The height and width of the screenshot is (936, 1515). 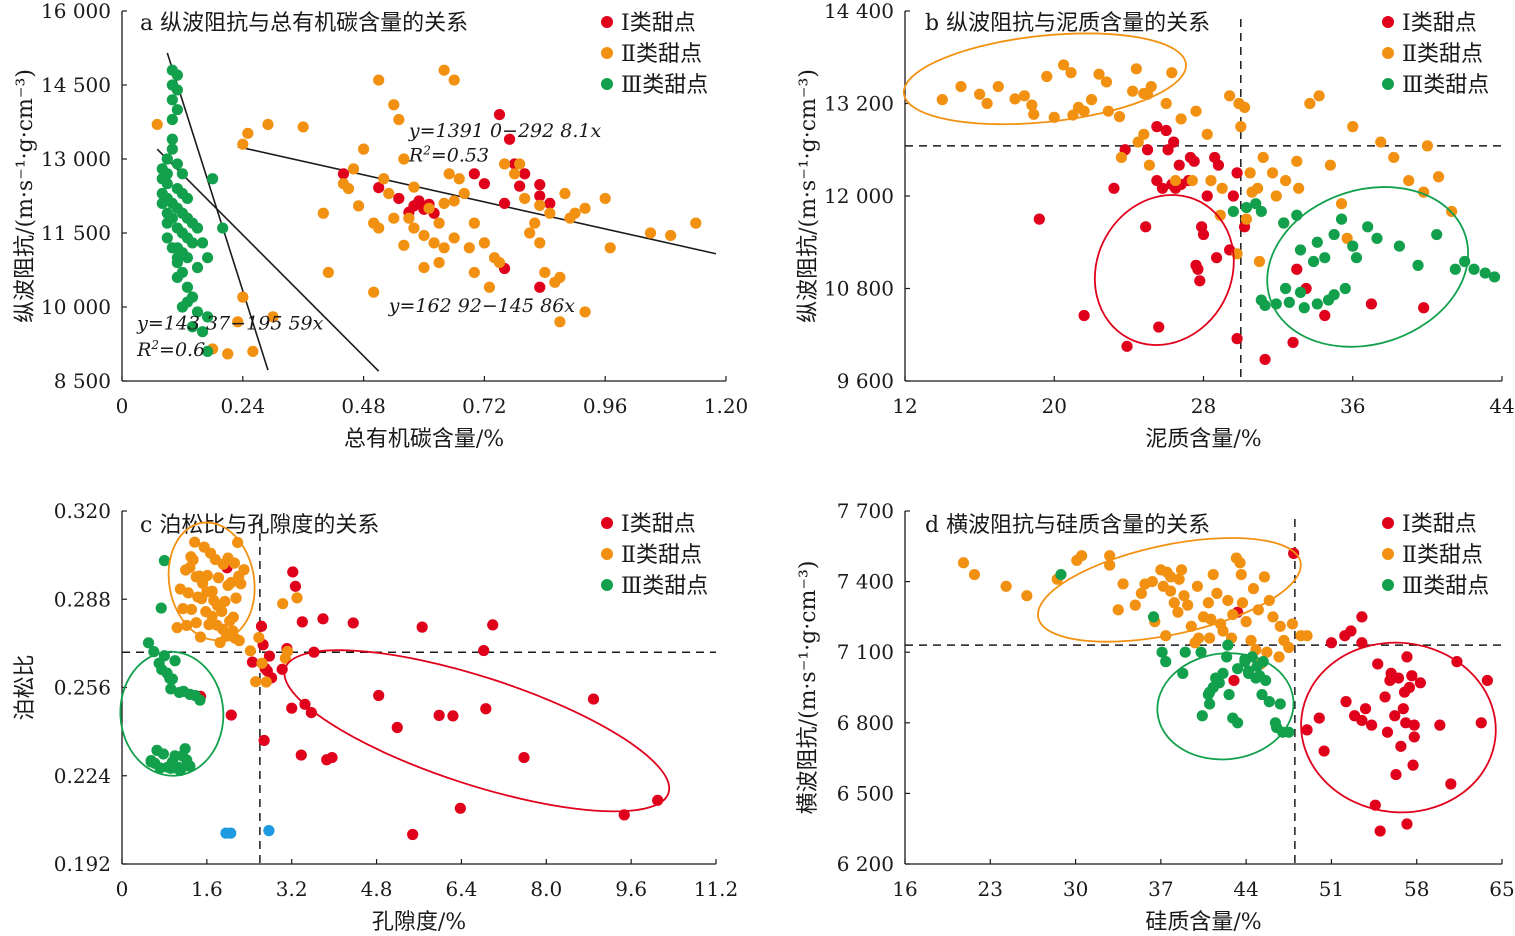 What do you see at coordinates (76, 85) in the screenshot?
I see `y-tick-label: 14 500` at bounding box center [76, 85].